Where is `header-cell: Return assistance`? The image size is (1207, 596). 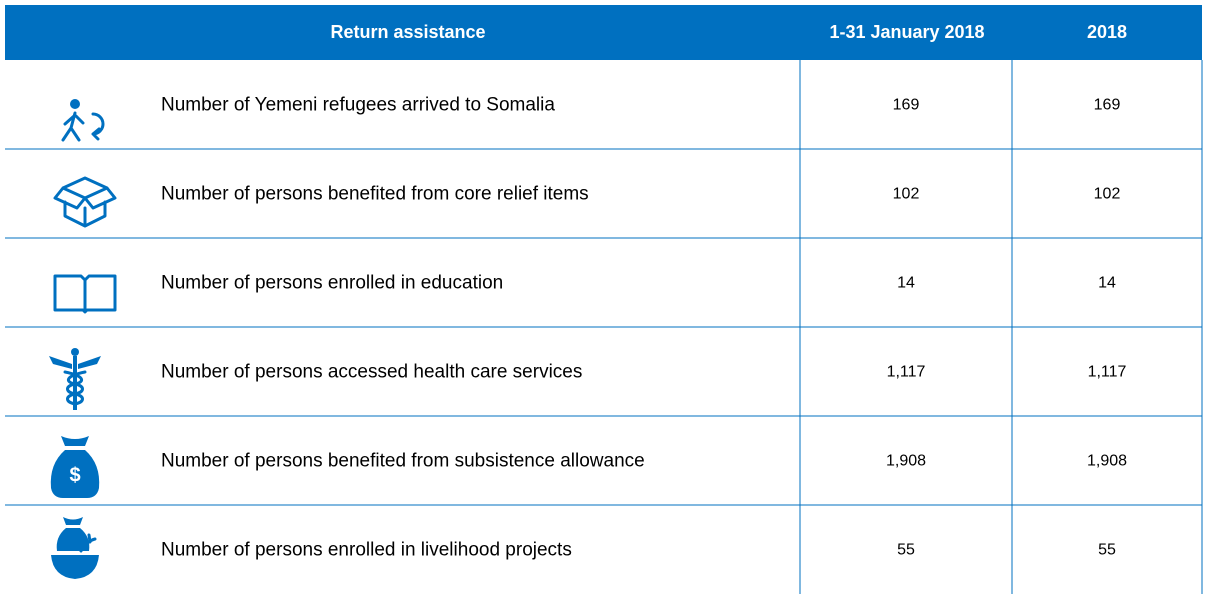 header-cell: Return assistance is located at coordinates (407, 32).